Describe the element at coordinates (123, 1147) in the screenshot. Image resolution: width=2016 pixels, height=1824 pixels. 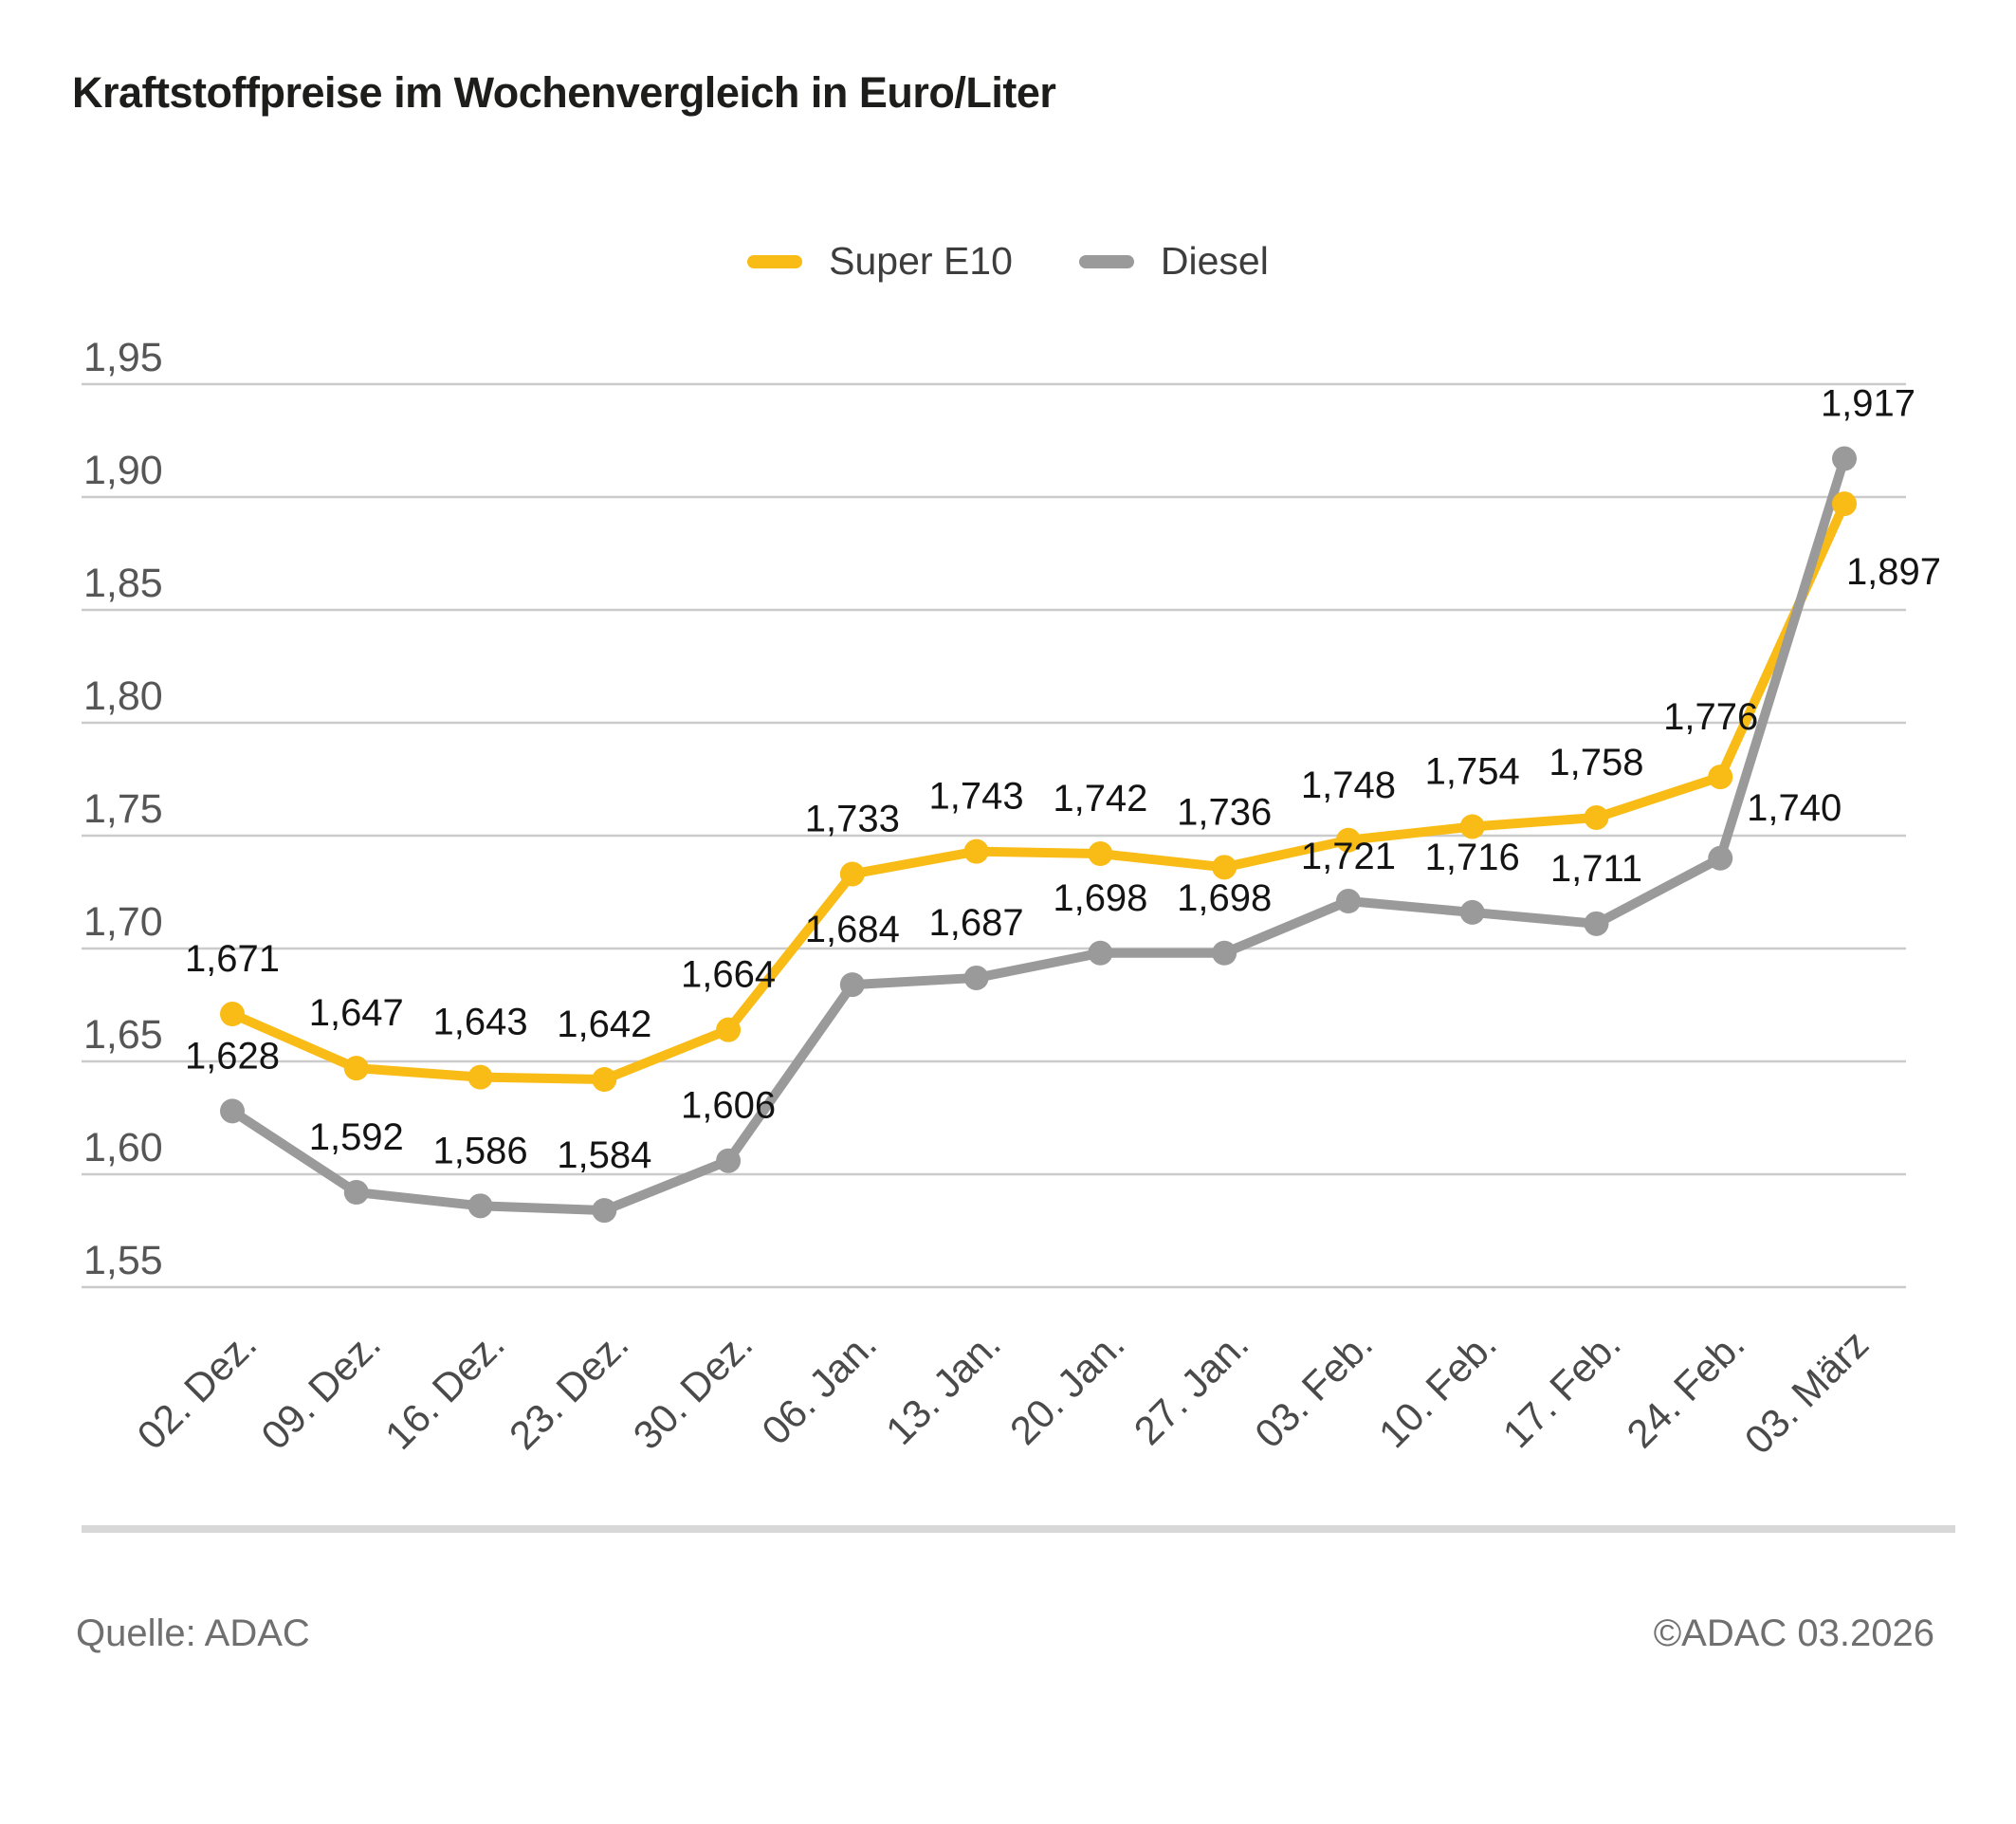
I see `y-axis-label: 1,60` at that location.